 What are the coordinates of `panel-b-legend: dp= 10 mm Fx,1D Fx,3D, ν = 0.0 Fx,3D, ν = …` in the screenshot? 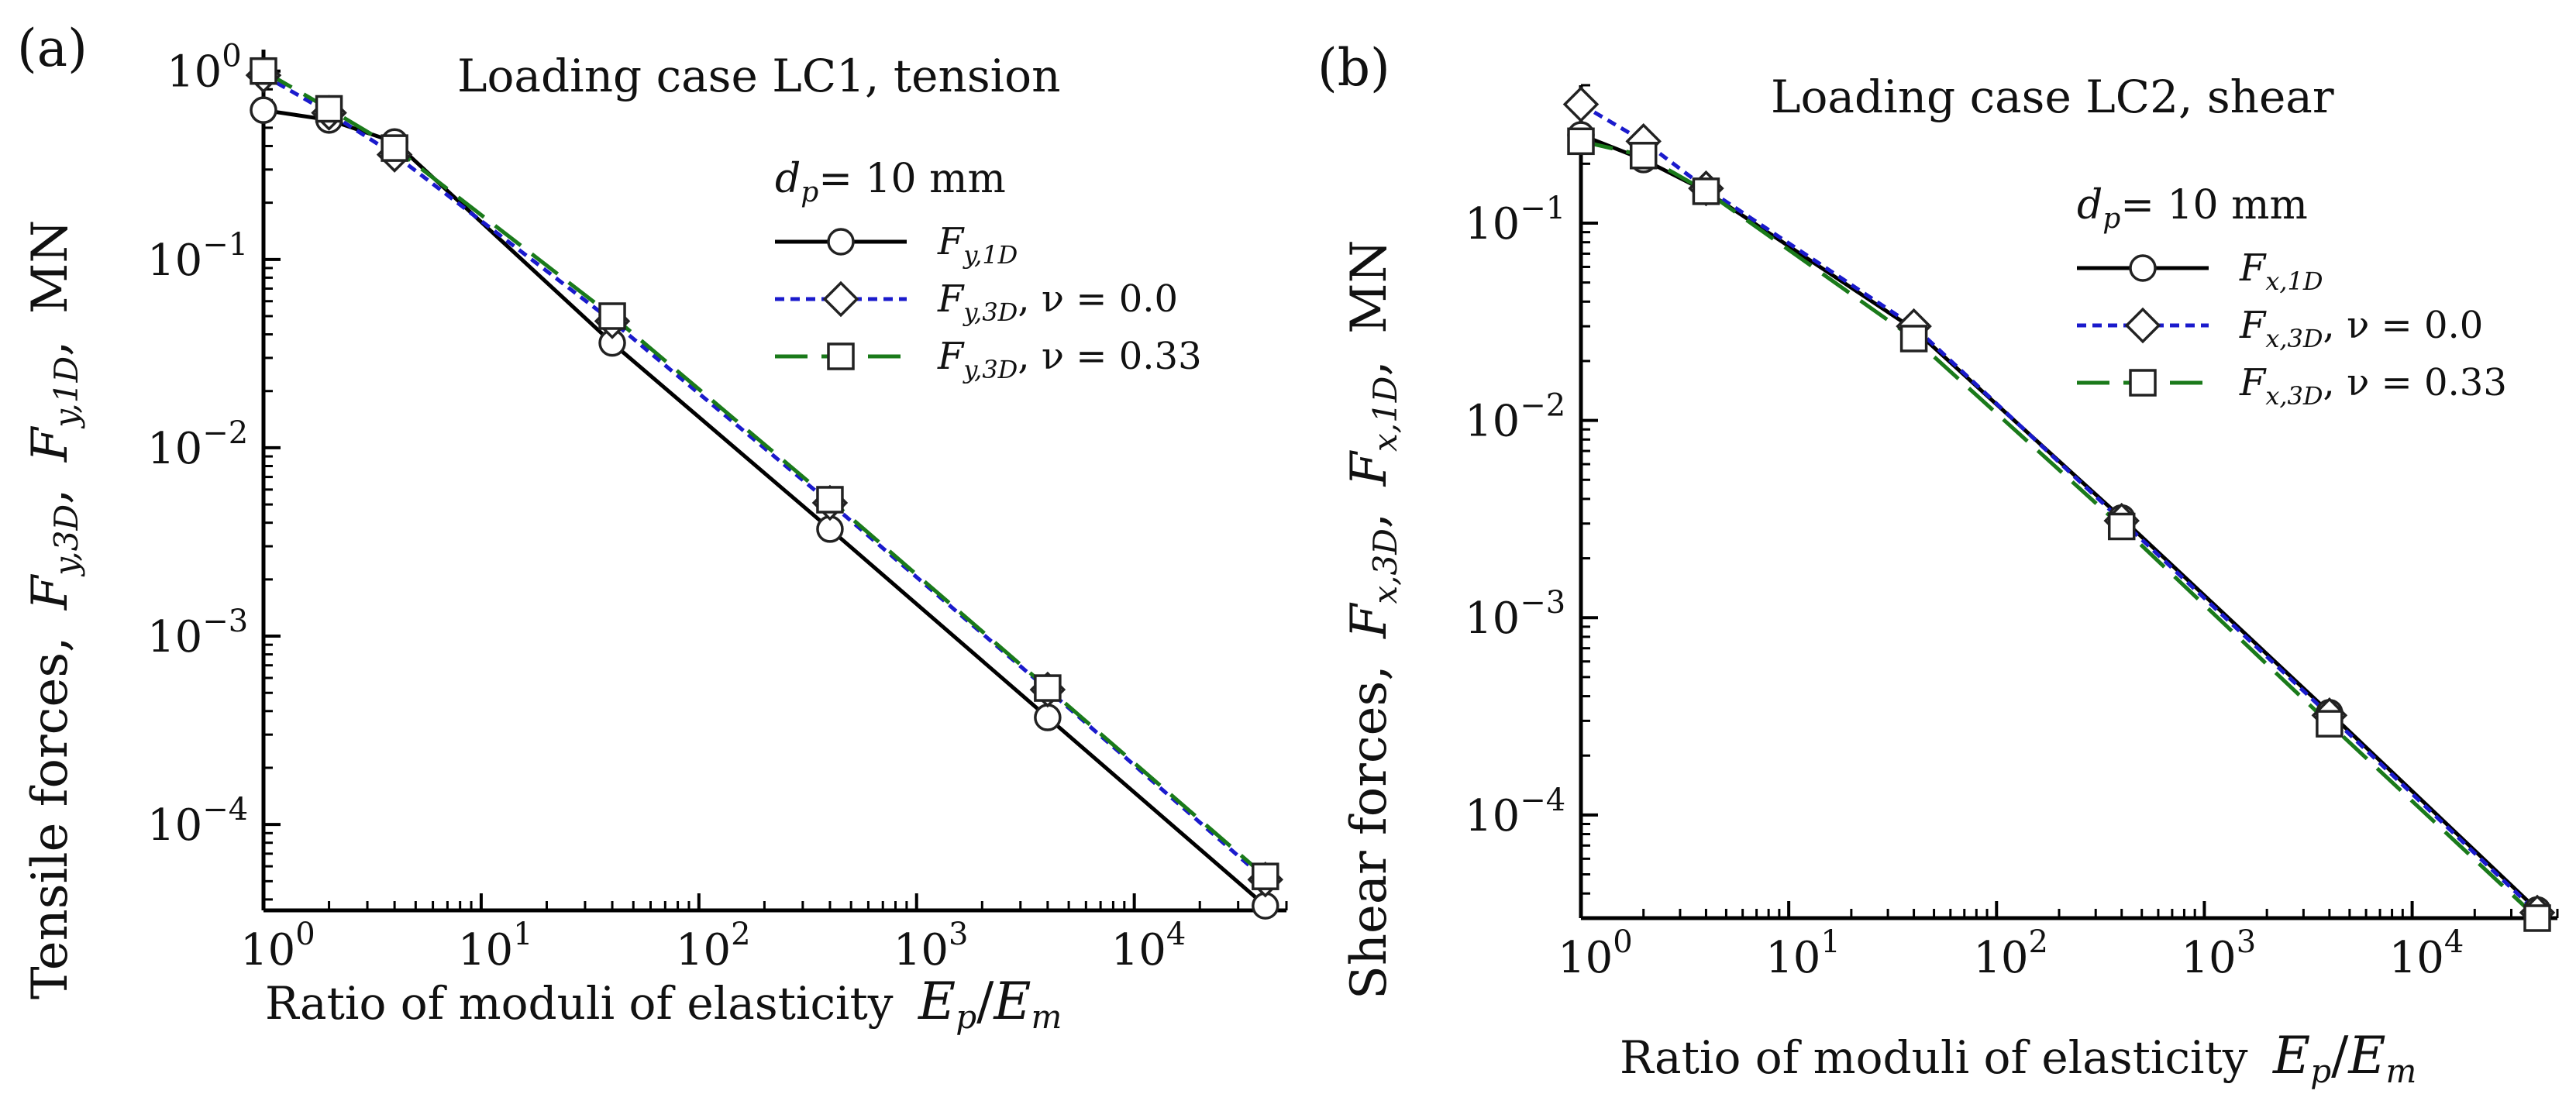 It's located at (2292, 296).